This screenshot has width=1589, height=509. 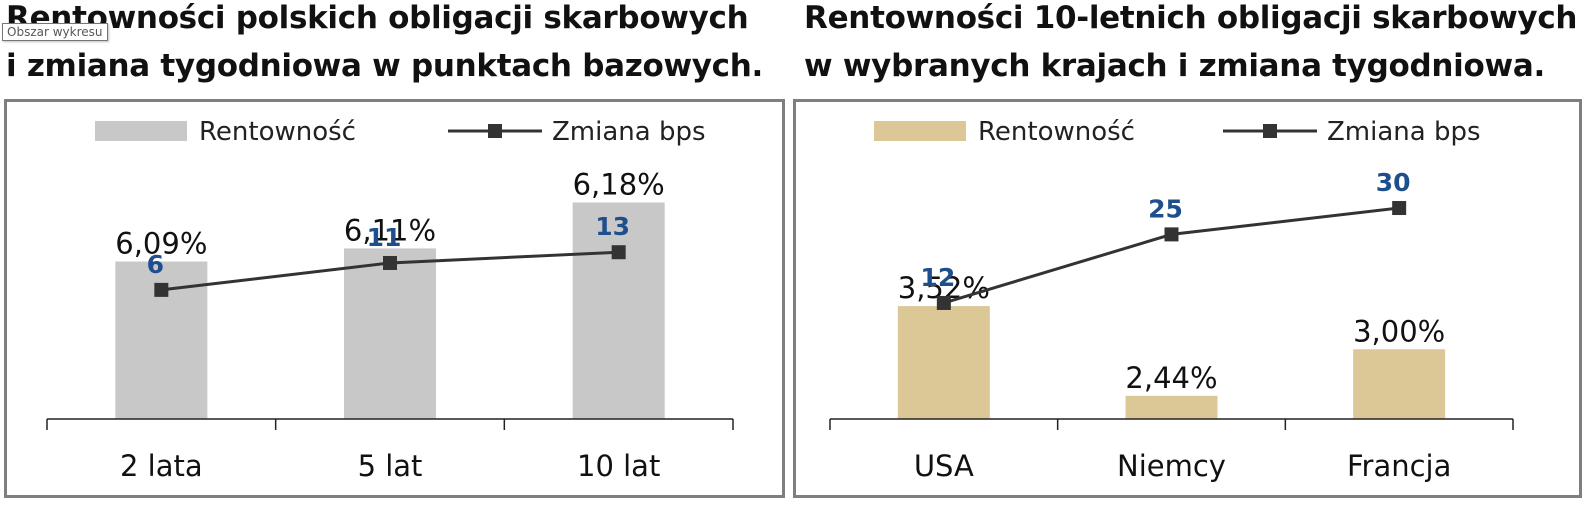 I want to click on line-point-label-right-2: 30, so click(x=1393, y=182).